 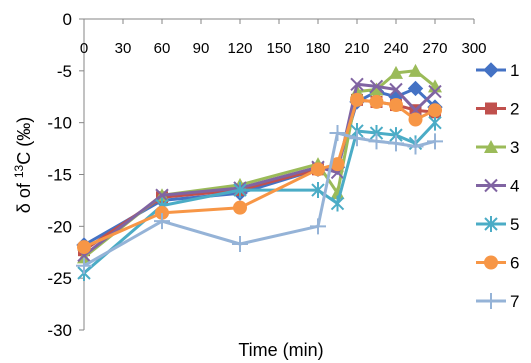 What do you see at coordinates (59, 226) in the screenshot?
I see `y-tick-label: -20` at bounding box center [59, 226].